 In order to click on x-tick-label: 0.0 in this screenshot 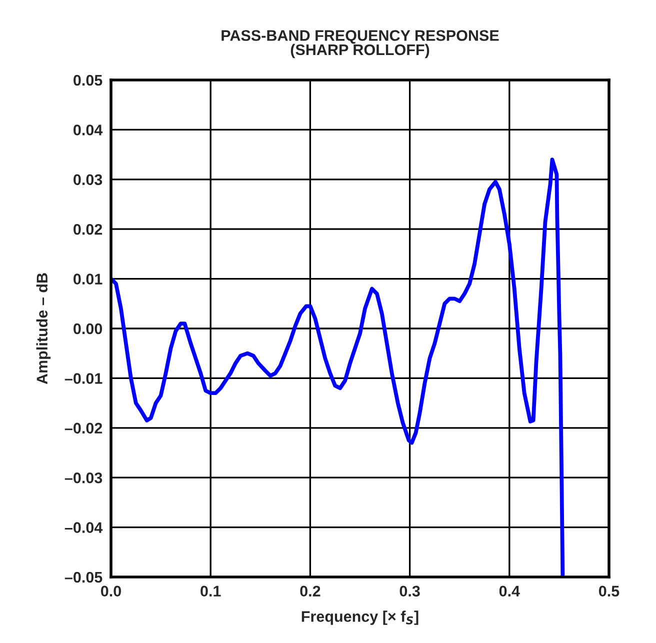, I will do `click(110, 591)`.